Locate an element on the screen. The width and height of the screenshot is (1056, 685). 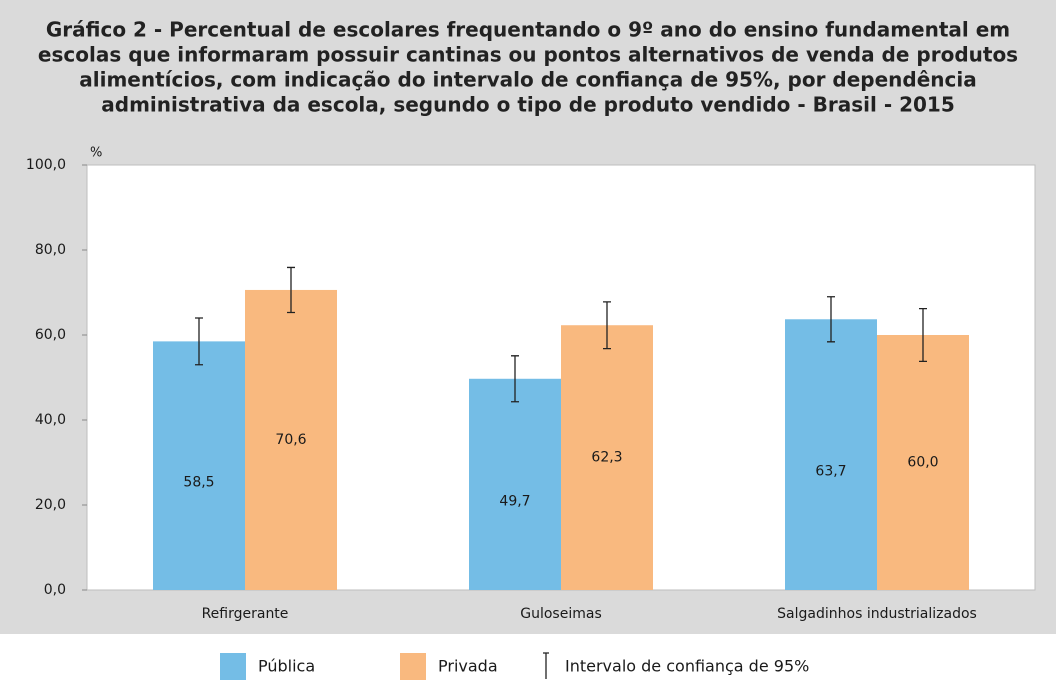
y-tick-label: 40,0 is located at coordinates (50, 420).